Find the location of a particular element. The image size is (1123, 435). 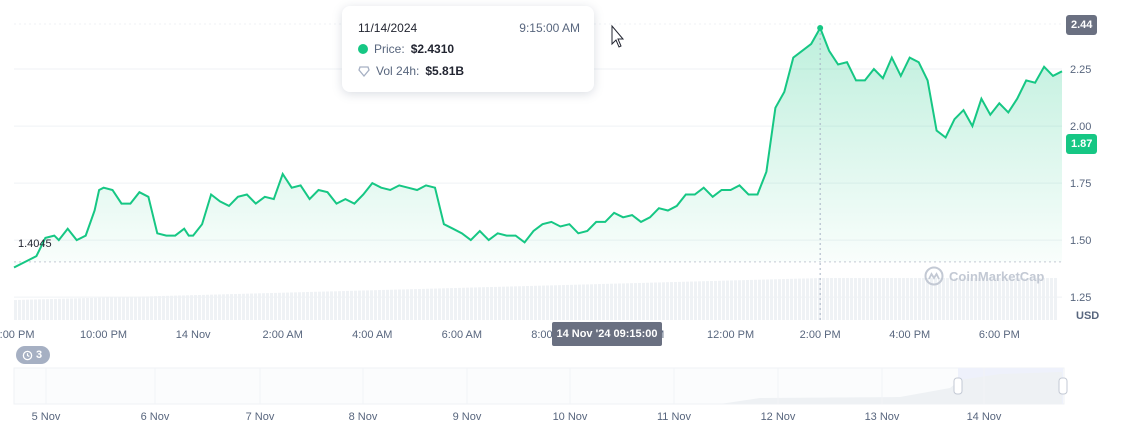

volume-bars is located at coordinates (535, 299).